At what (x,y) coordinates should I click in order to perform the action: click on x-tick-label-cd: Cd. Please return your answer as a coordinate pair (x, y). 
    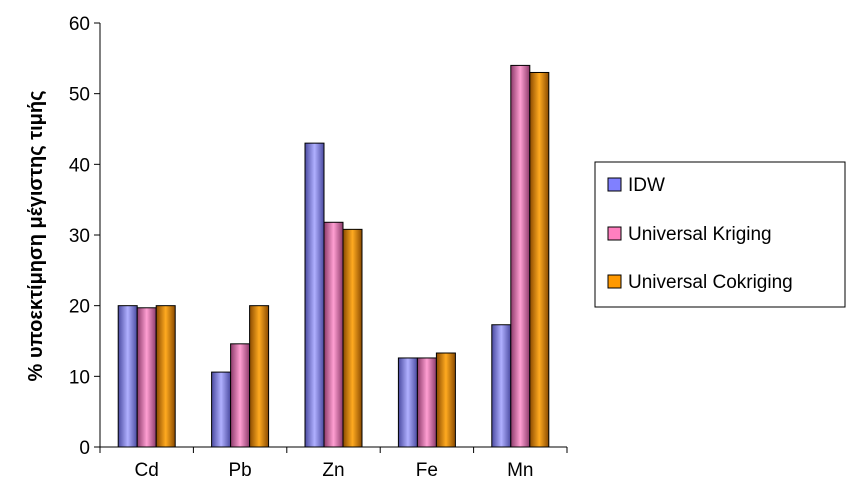
    Looking at the image, I should click on (147, 470).